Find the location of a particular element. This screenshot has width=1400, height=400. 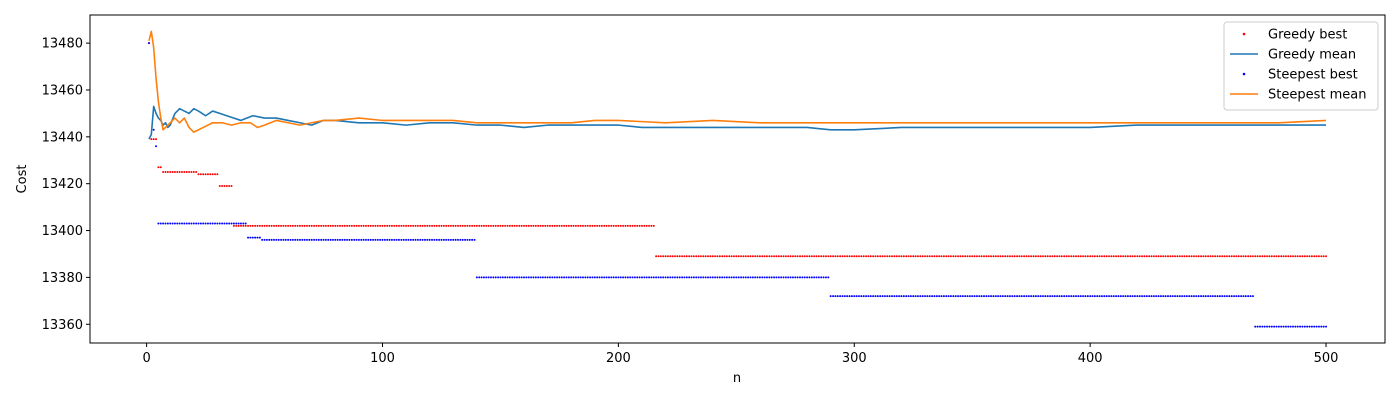

x-tick-label: 200 is located at coordinates (618, 358).